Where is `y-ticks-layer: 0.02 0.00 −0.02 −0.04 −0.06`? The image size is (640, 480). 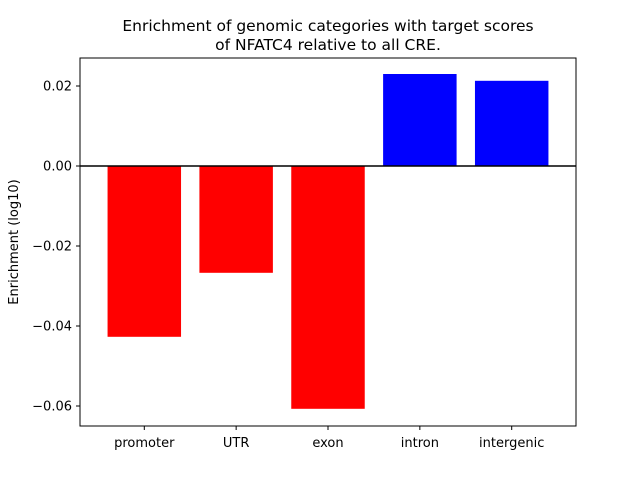
y-ticks-layer: 0.02 0.00 −0.02 −0.04 −0.06 is located at coordinates (56, 247).